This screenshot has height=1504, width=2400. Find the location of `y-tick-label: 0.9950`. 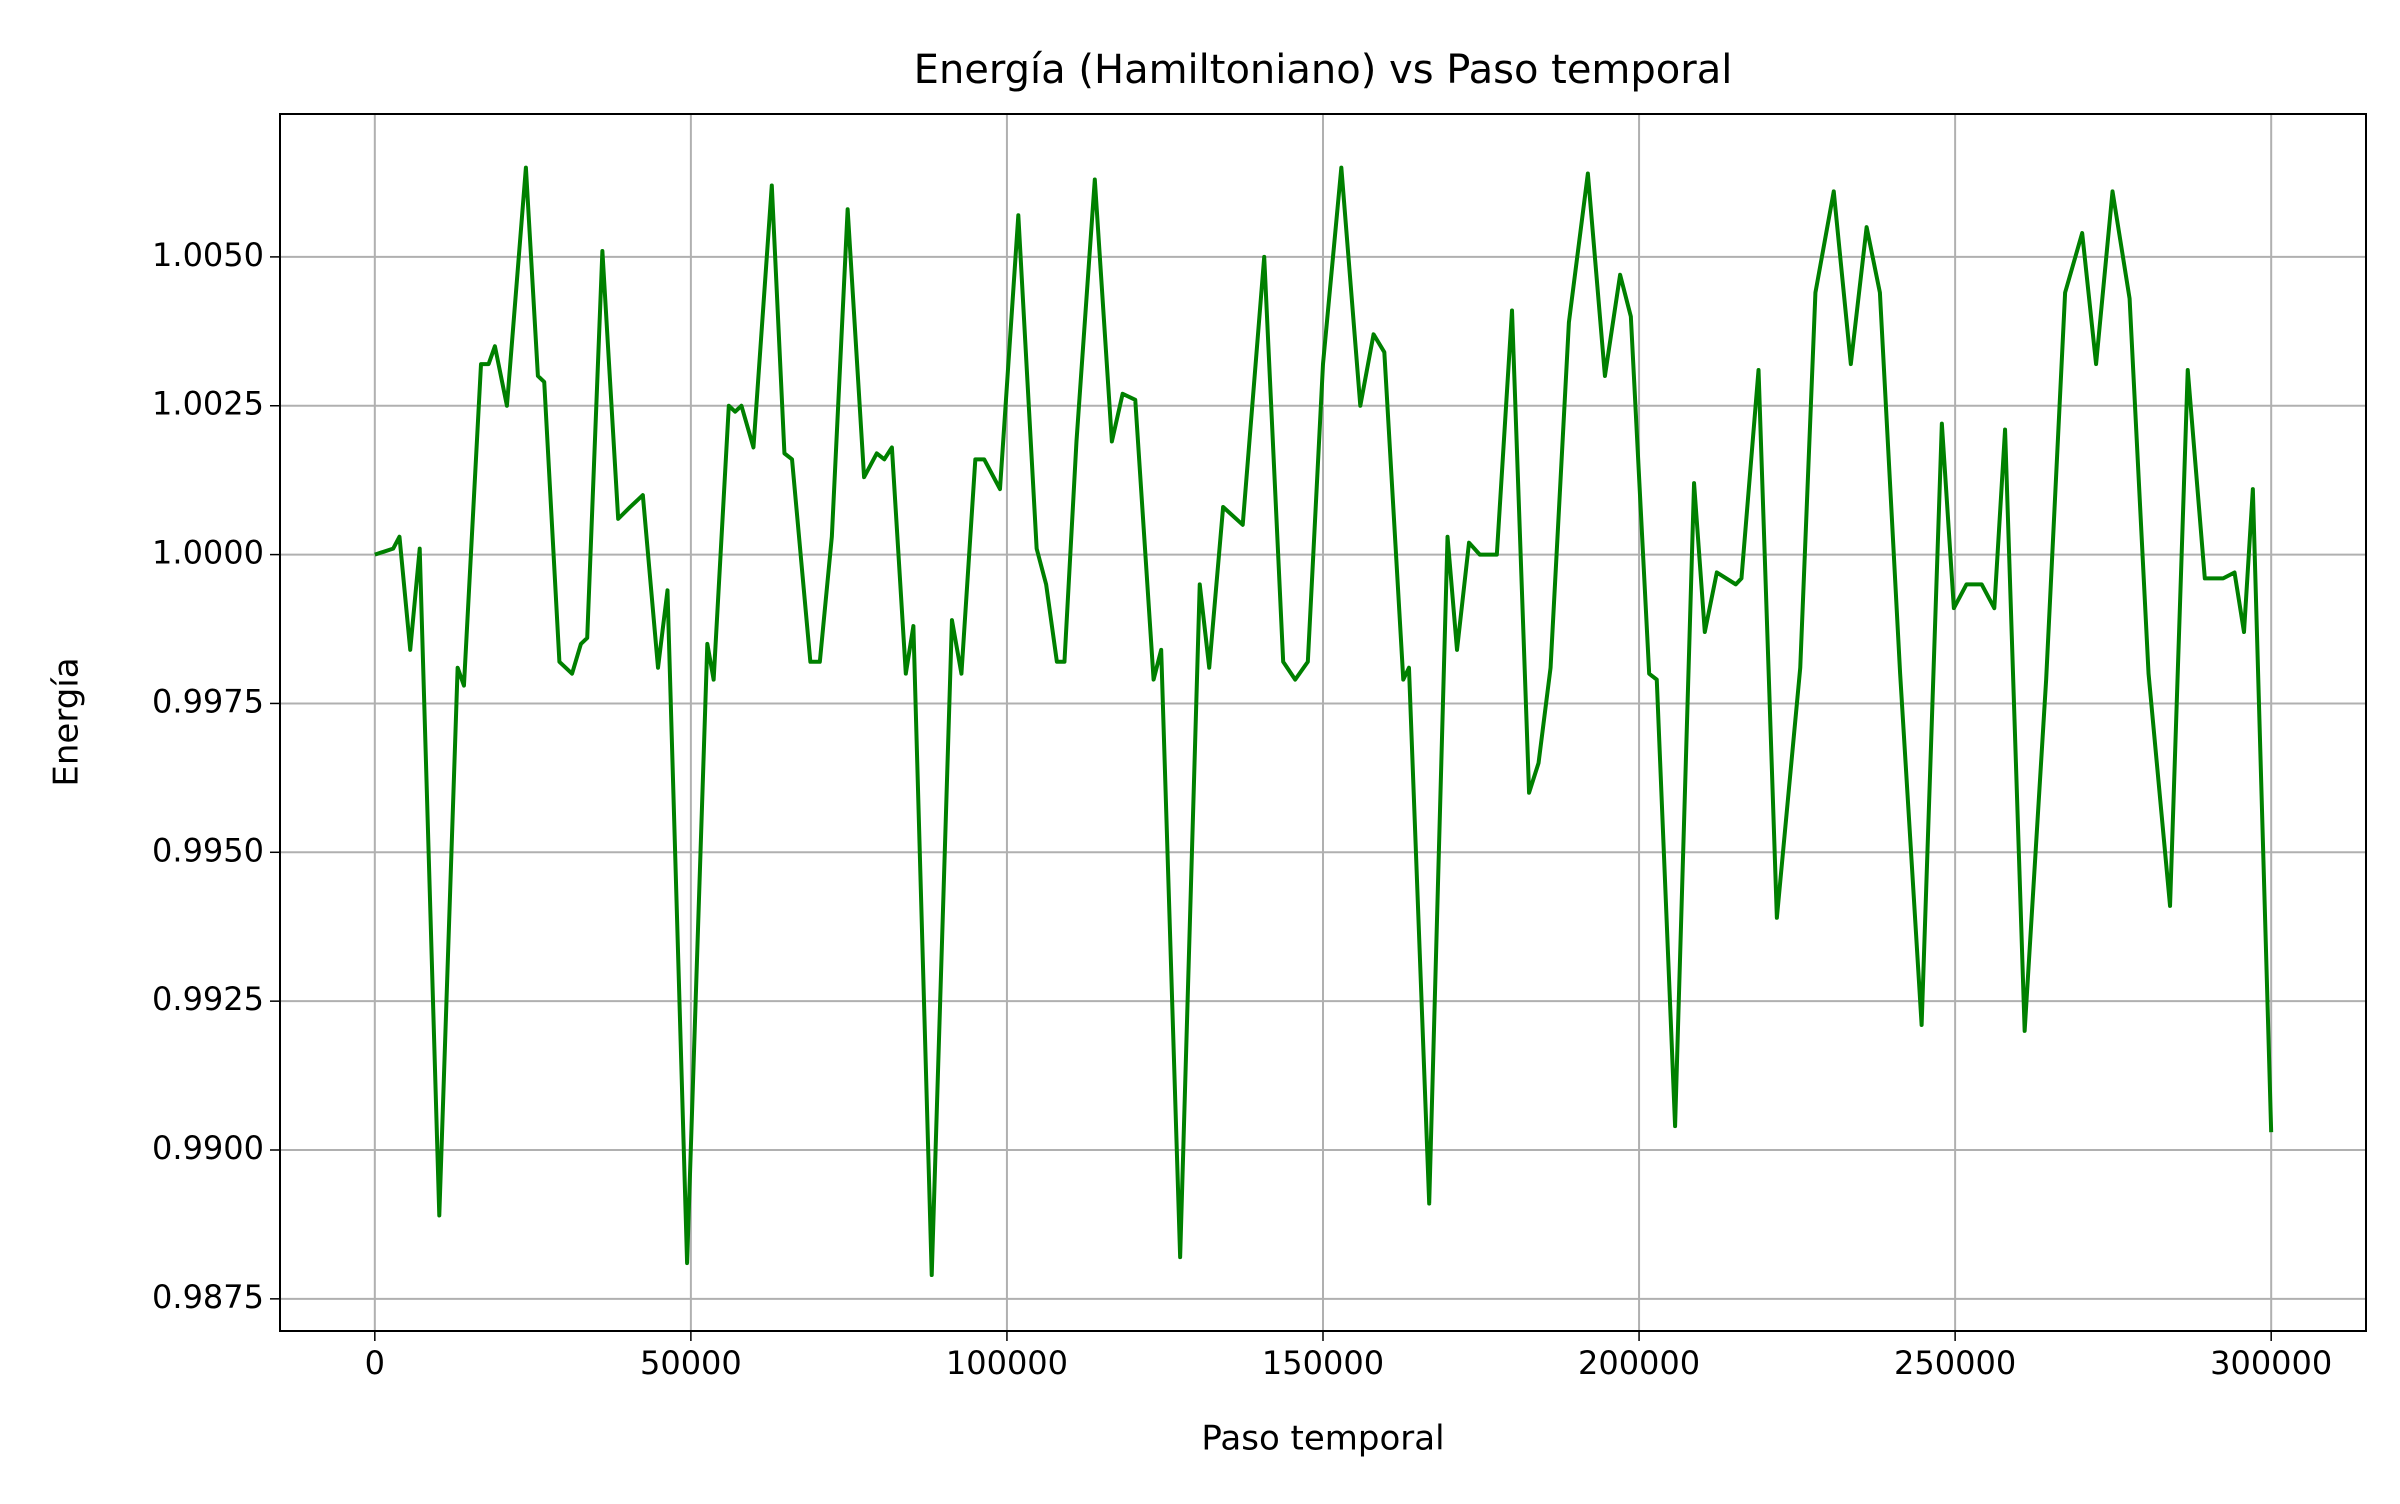

y-tick-label: 0.9950 is located at coordinates (208, 850).